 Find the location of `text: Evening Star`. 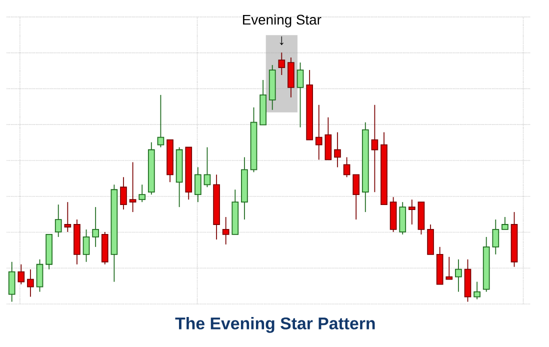

text: Evening Star is located at coordinates (282, 21).